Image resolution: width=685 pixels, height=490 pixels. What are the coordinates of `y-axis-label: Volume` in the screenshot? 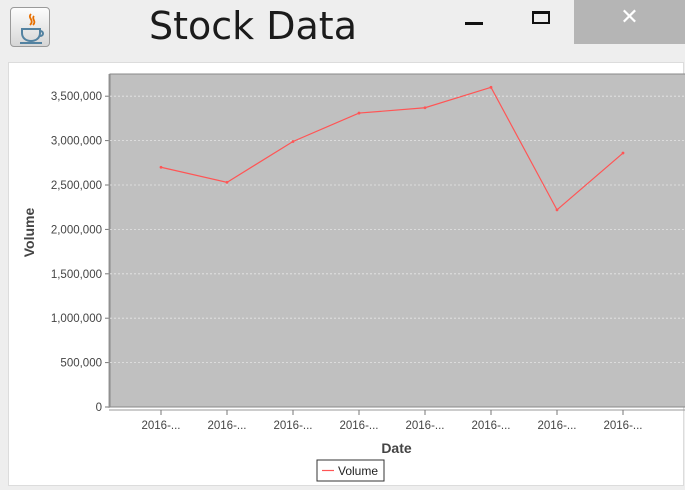 It's located at (29, 233).